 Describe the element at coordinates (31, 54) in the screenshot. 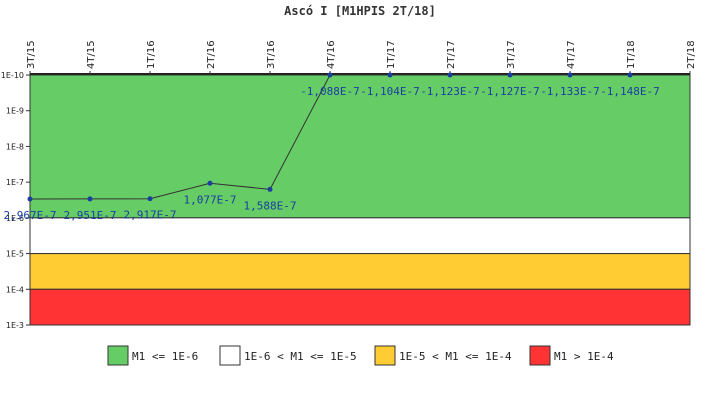

I see `x-tick-label: 3T/15` at that location.